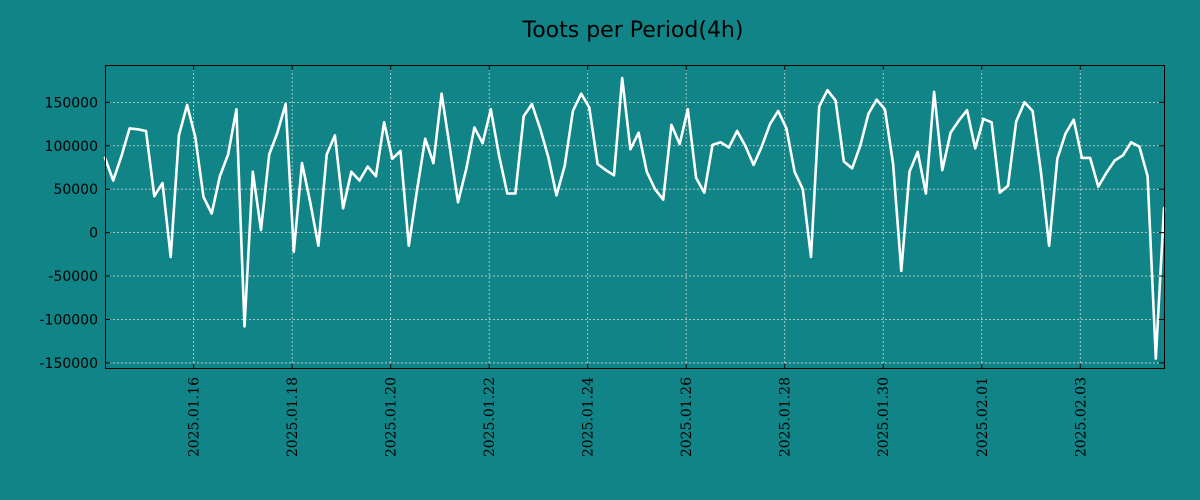  What do you see at coordinates (71, 147) in the screenshot?
I see `y-tick-label: 100000` at bounding box center [71, 147].